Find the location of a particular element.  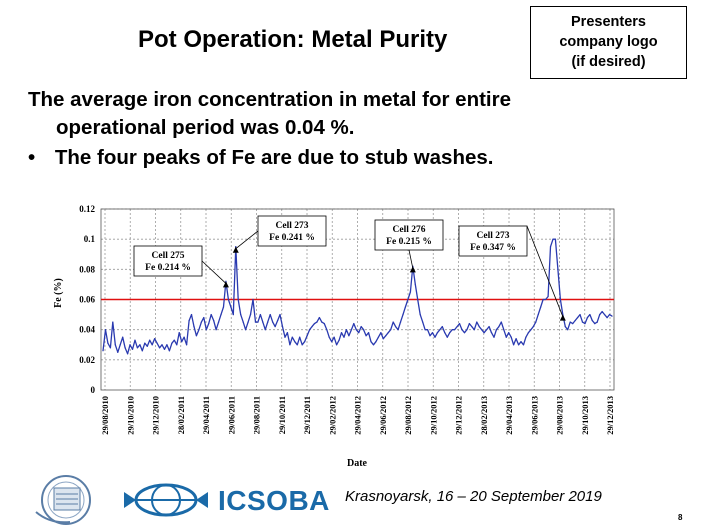

y-tick-label: 0.02 is located at coordinates (87, 360).